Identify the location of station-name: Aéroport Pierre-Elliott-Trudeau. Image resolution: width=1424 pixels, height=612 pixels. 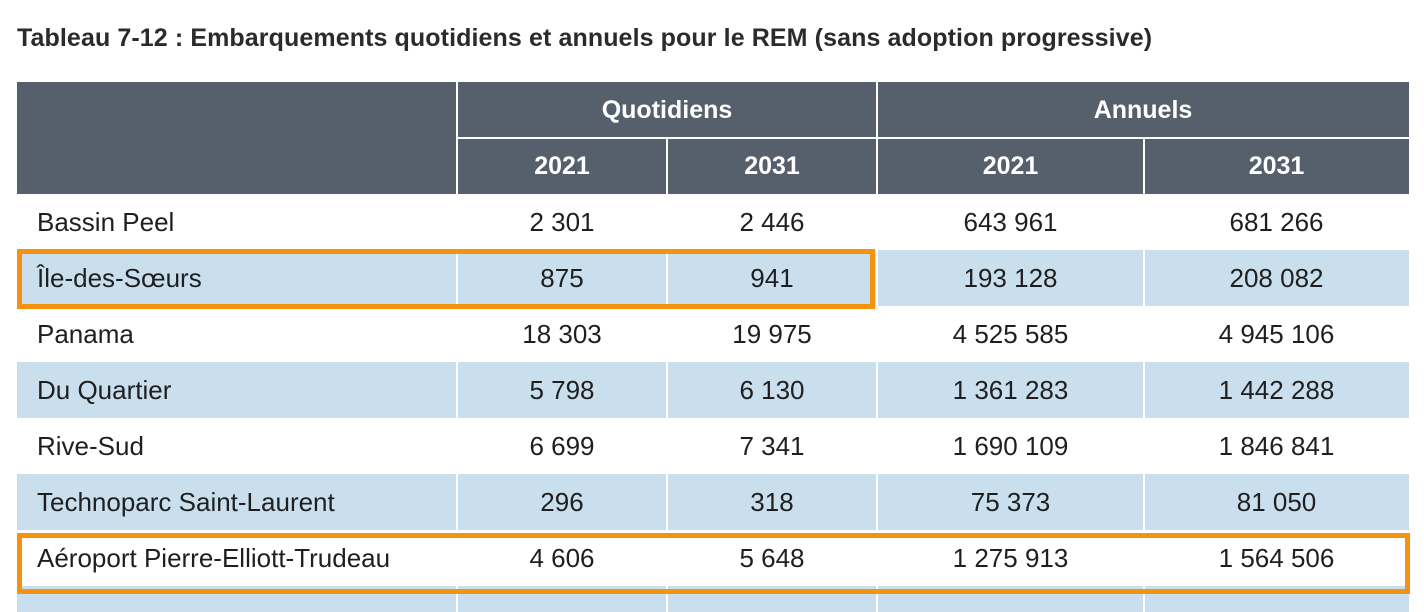
(214, 558).